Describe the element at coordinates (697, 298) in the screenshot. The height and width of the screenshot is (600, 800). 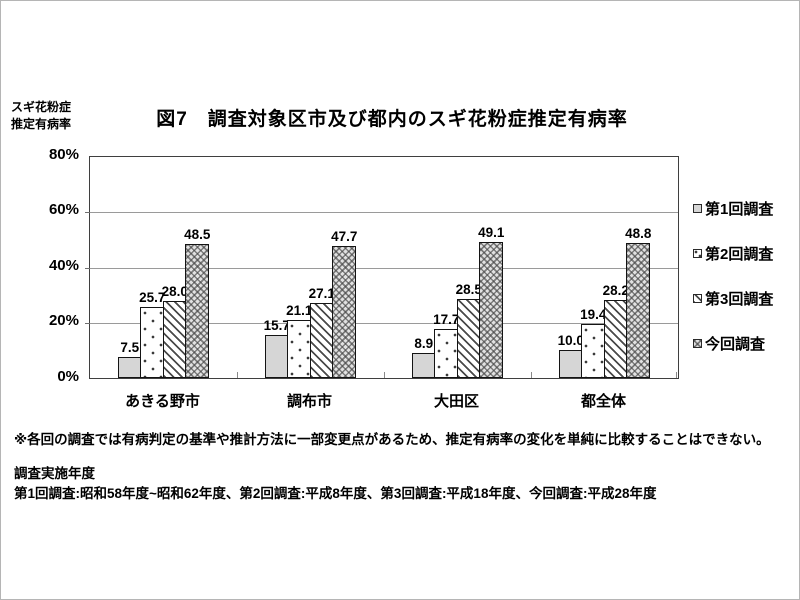
I see `legend-swatch-survey3` at that location.